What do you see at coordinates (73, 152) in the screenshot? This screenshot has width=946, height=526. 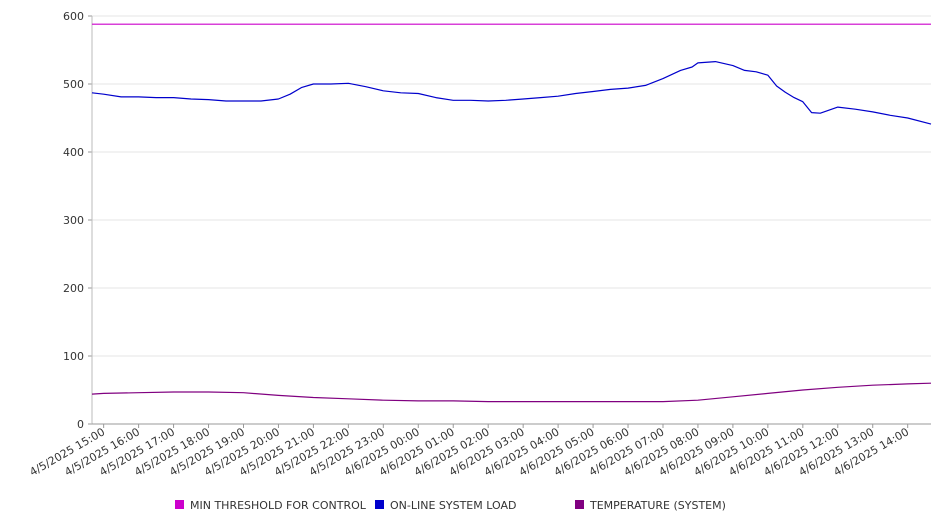 I see `y-tick-label: 400` at bounding box center [73, 152].